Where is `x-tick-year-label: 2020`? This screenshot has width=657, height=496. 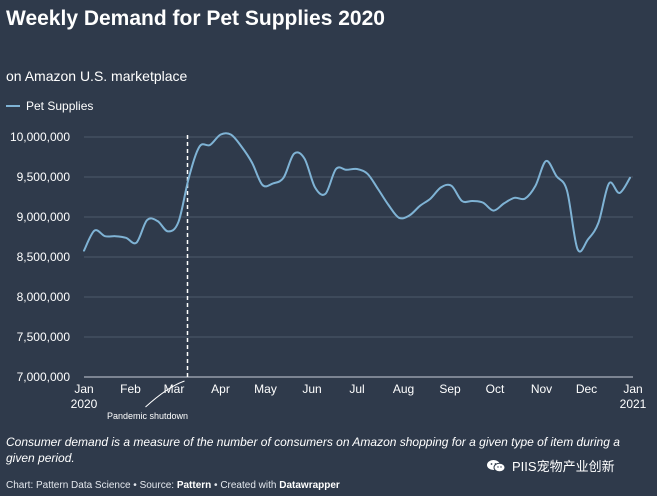
x-tick-year-label: 2020 is located at coordinates (84, 404).